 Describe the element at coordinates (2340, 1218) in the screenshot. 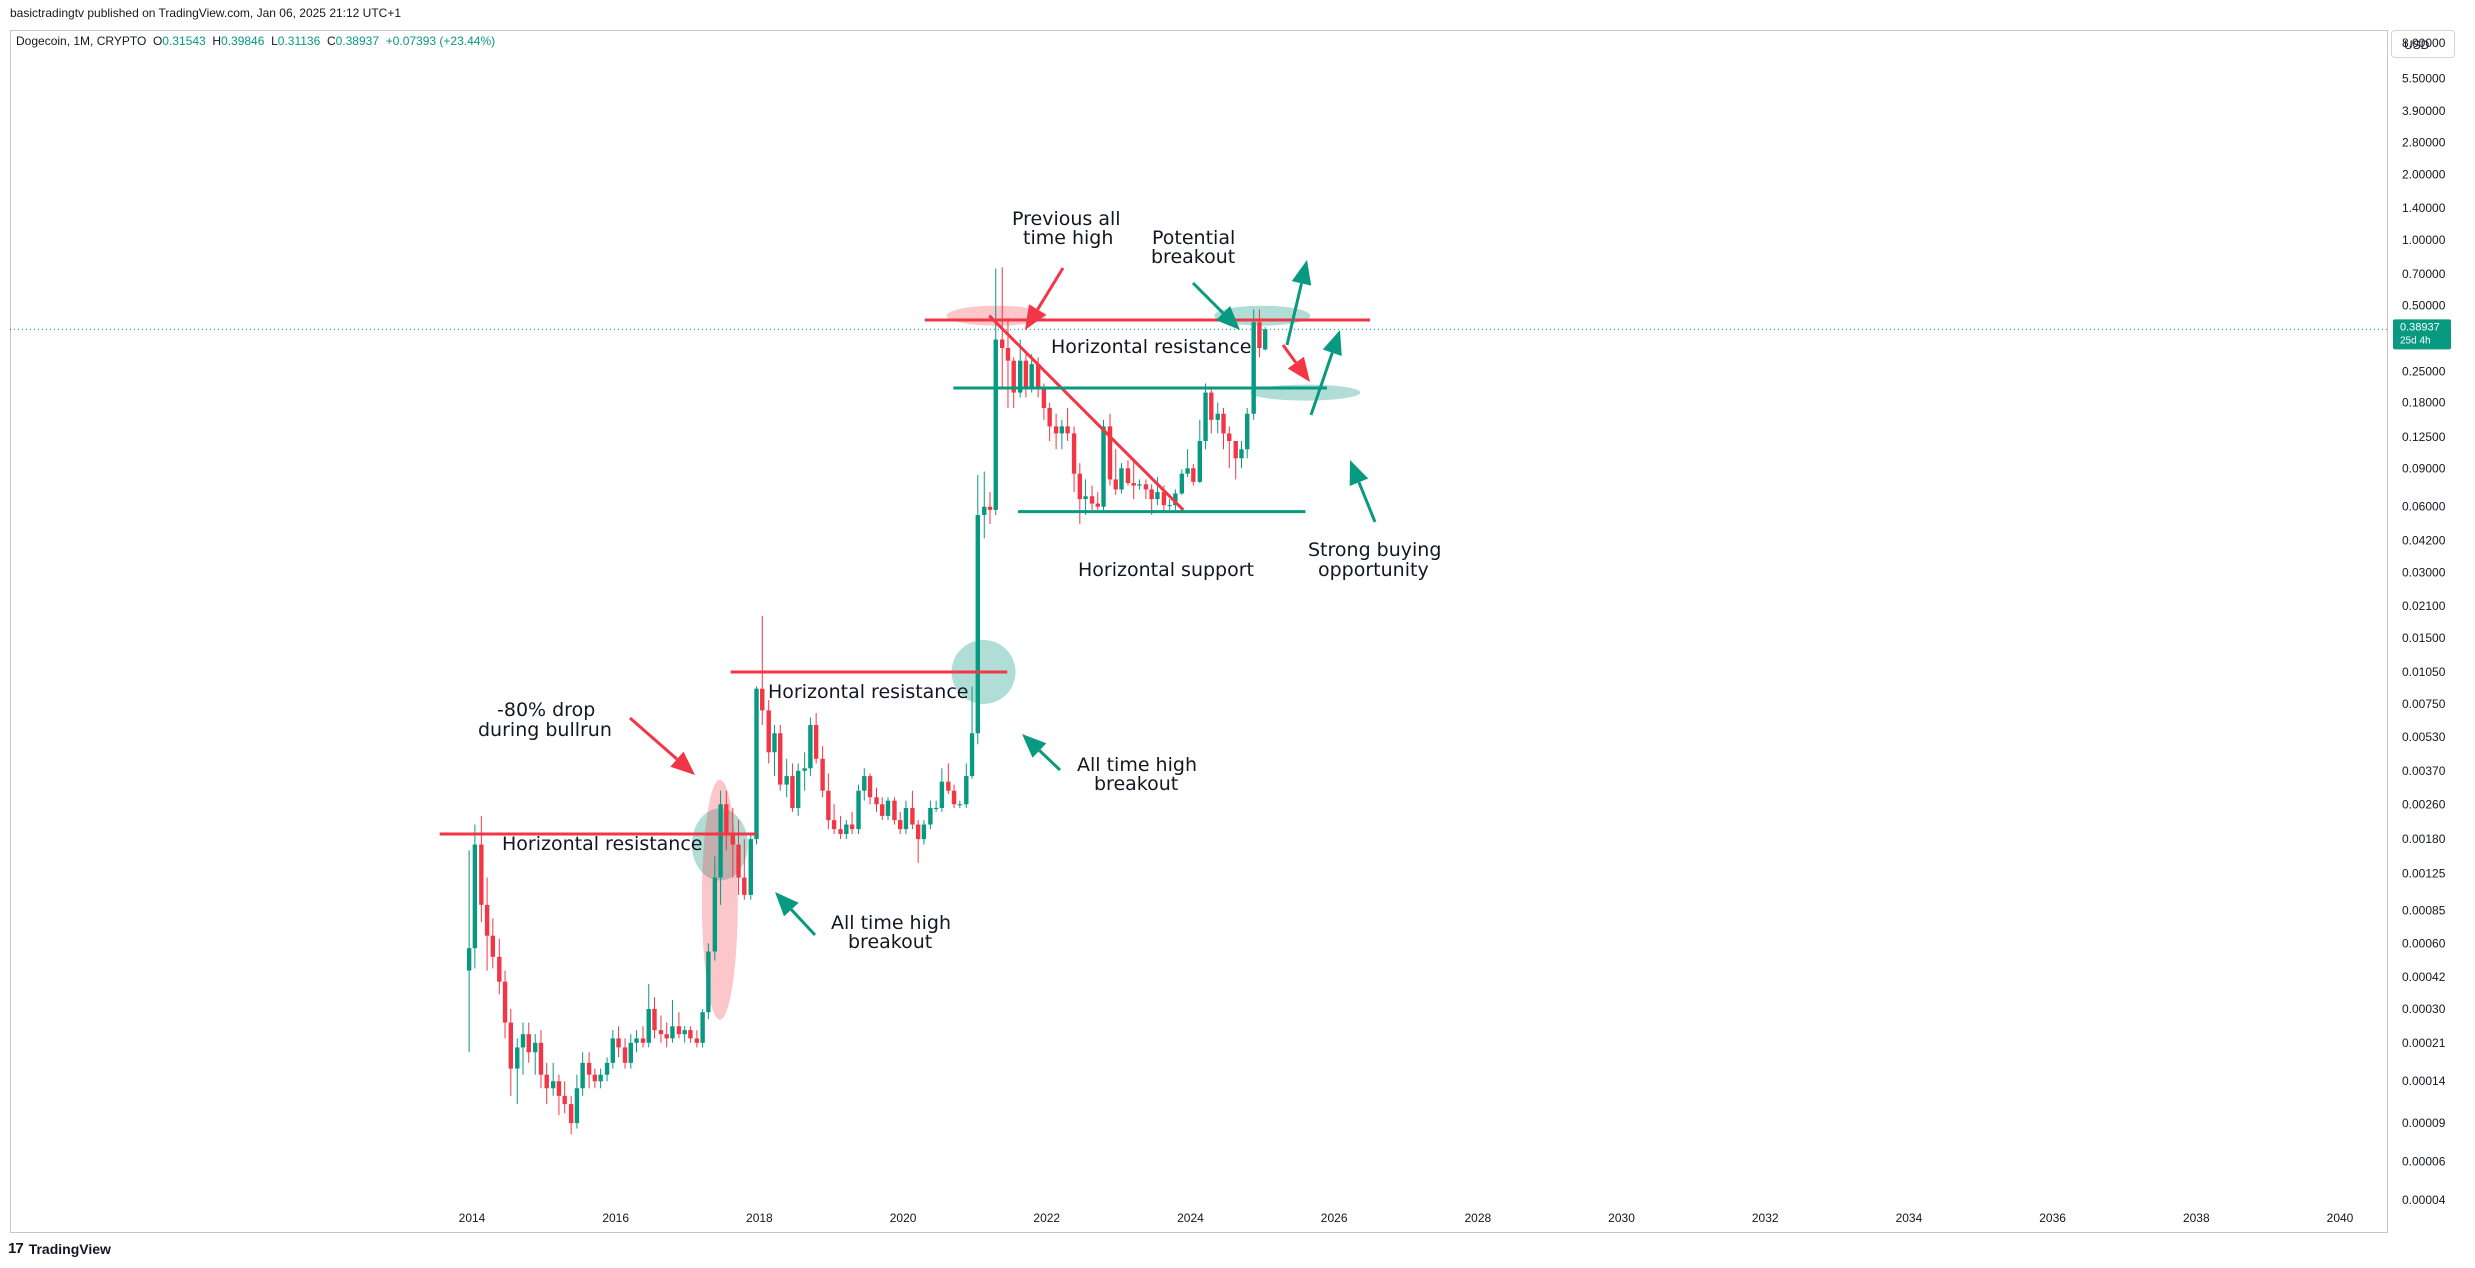

I see `x-tick-label: 2040` at that location.